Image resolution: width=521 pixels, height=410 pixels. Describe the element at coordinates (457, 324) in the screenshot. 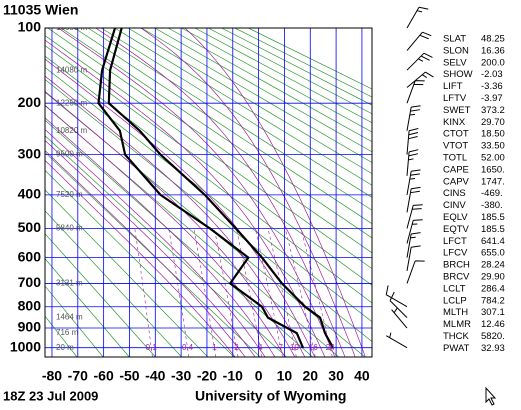

I see `index-name: MLMR` at that location.